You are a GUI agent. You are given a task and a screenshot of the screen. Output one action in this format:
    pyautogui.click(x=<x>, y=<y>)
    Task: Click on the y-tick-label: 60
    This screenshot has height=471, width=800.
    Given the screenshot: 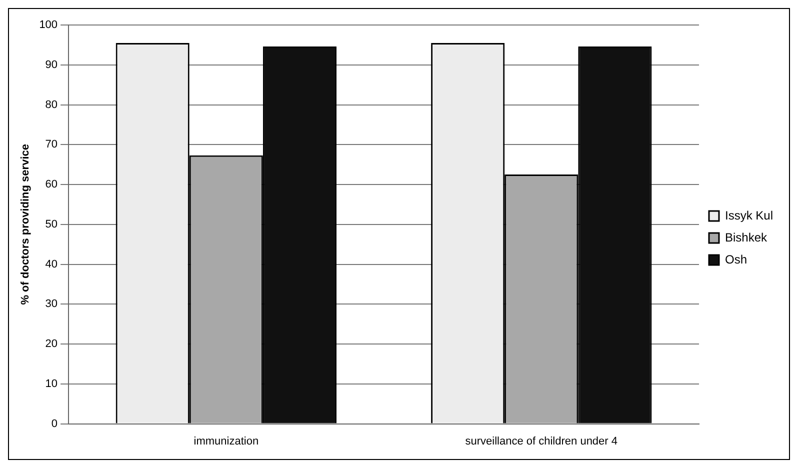 What is the action you would take?
    pyautogui.click(x=51, y=184)
    